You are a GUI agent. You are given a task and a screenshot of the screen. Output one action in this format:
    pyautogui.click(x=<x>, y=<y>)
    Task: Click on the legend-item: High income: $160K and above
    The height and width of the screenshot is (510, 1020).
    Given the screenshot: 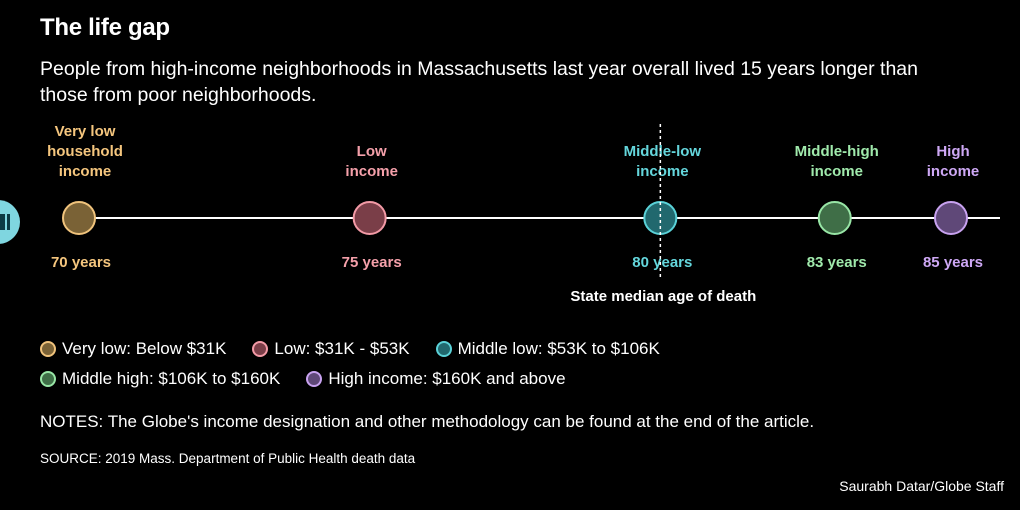 What is the action you would take?
    pyautogui.click(x=436, y=379)
    